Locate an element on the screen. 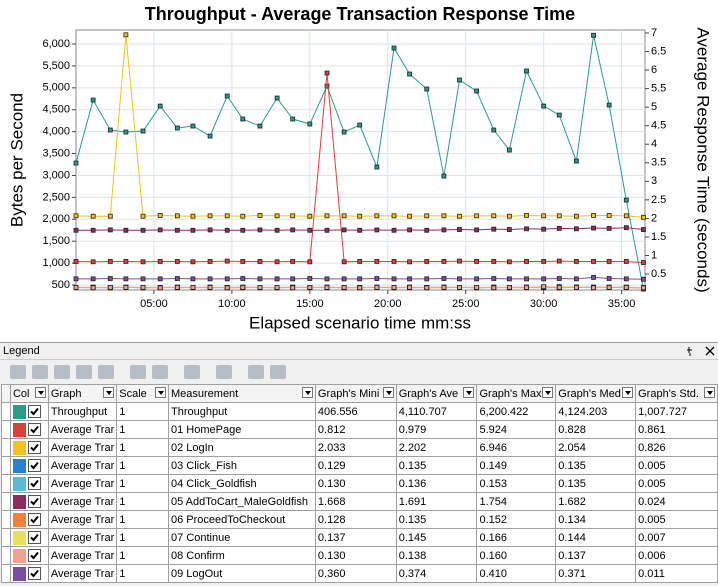 Image resolution: width=718 pixels, height=586 pixels. column-header: Graph is located at coordinates (82, 393).